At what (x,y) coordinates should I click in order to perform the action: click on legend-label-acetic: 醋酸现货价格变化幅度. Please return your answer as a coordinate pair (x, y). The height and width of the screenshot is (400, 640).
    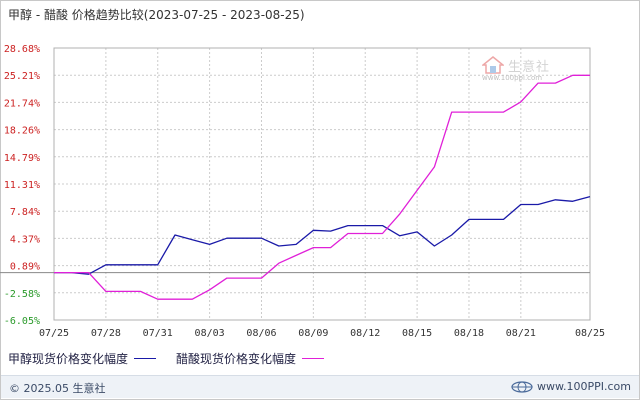
    Looking at the image, I should click on (236, 358).